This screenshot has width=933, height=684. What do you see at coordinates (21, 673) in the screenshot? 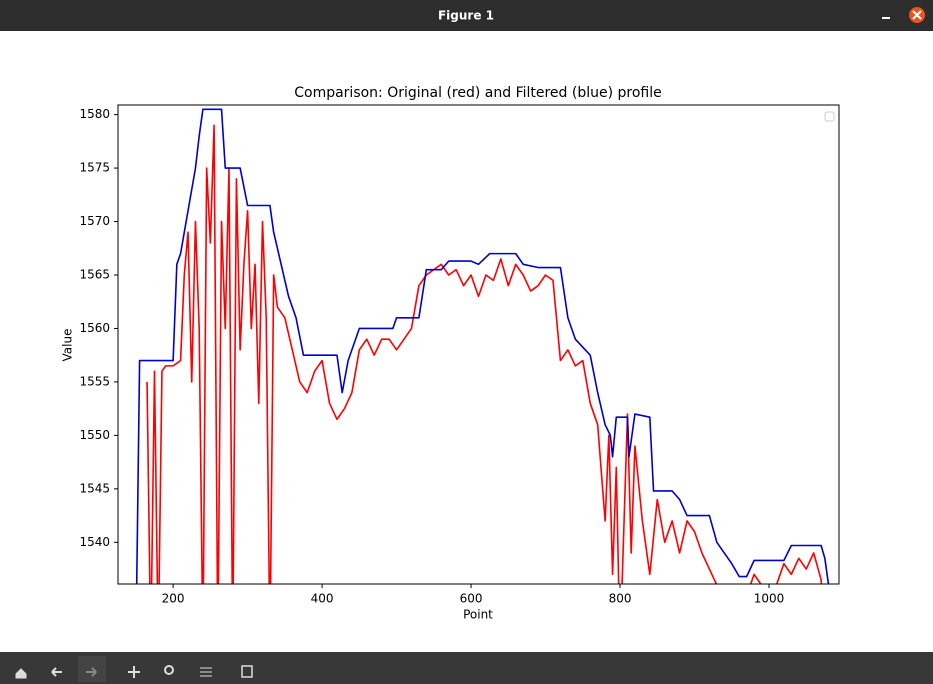
I see `home-button` at bounding box center [21, 673].